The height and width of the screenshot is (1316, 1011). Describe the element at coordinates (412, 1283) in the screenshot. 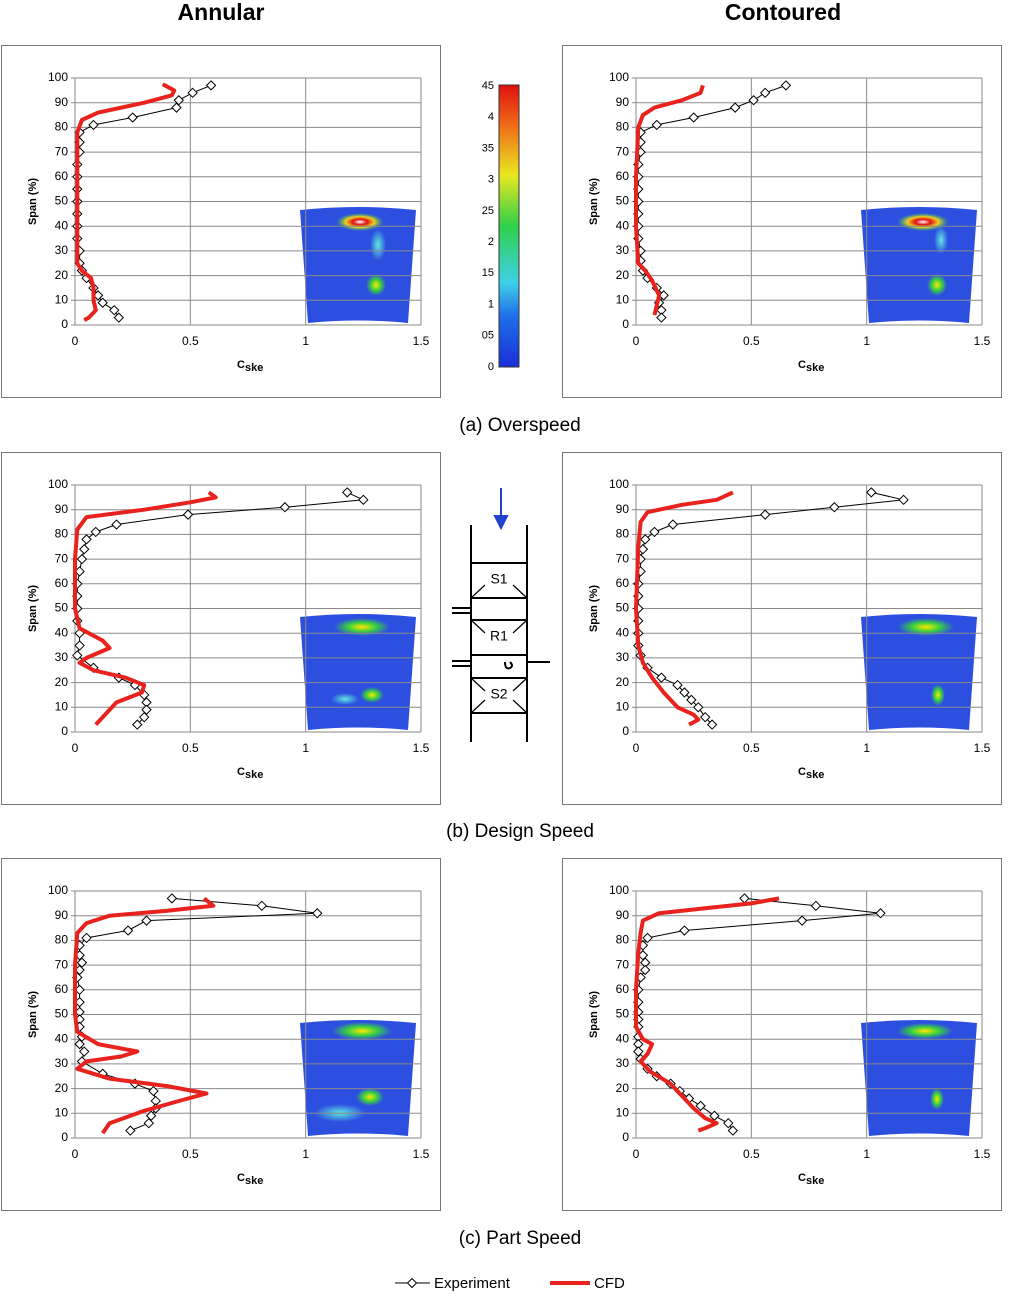

I see `legend-swatch` at that location.